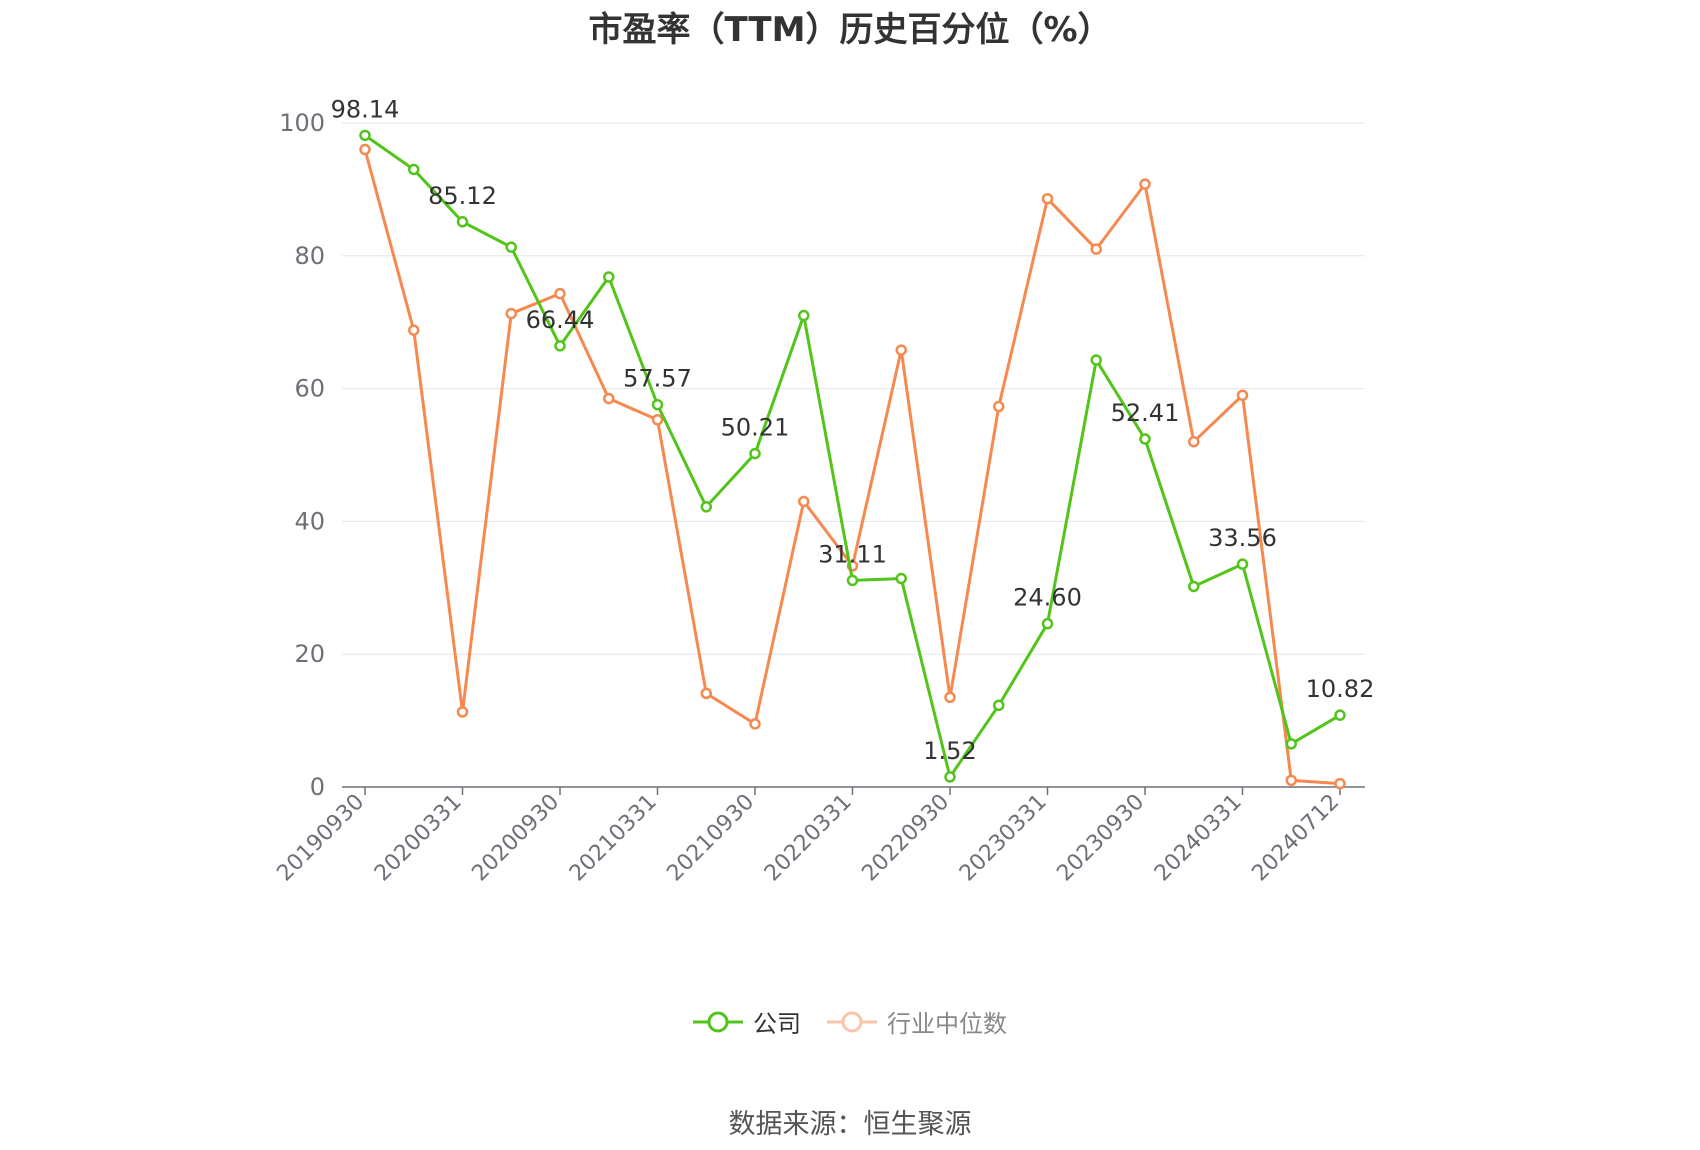  I want to click on legend-industry-label: 行业中位数, so click(947, 1024).